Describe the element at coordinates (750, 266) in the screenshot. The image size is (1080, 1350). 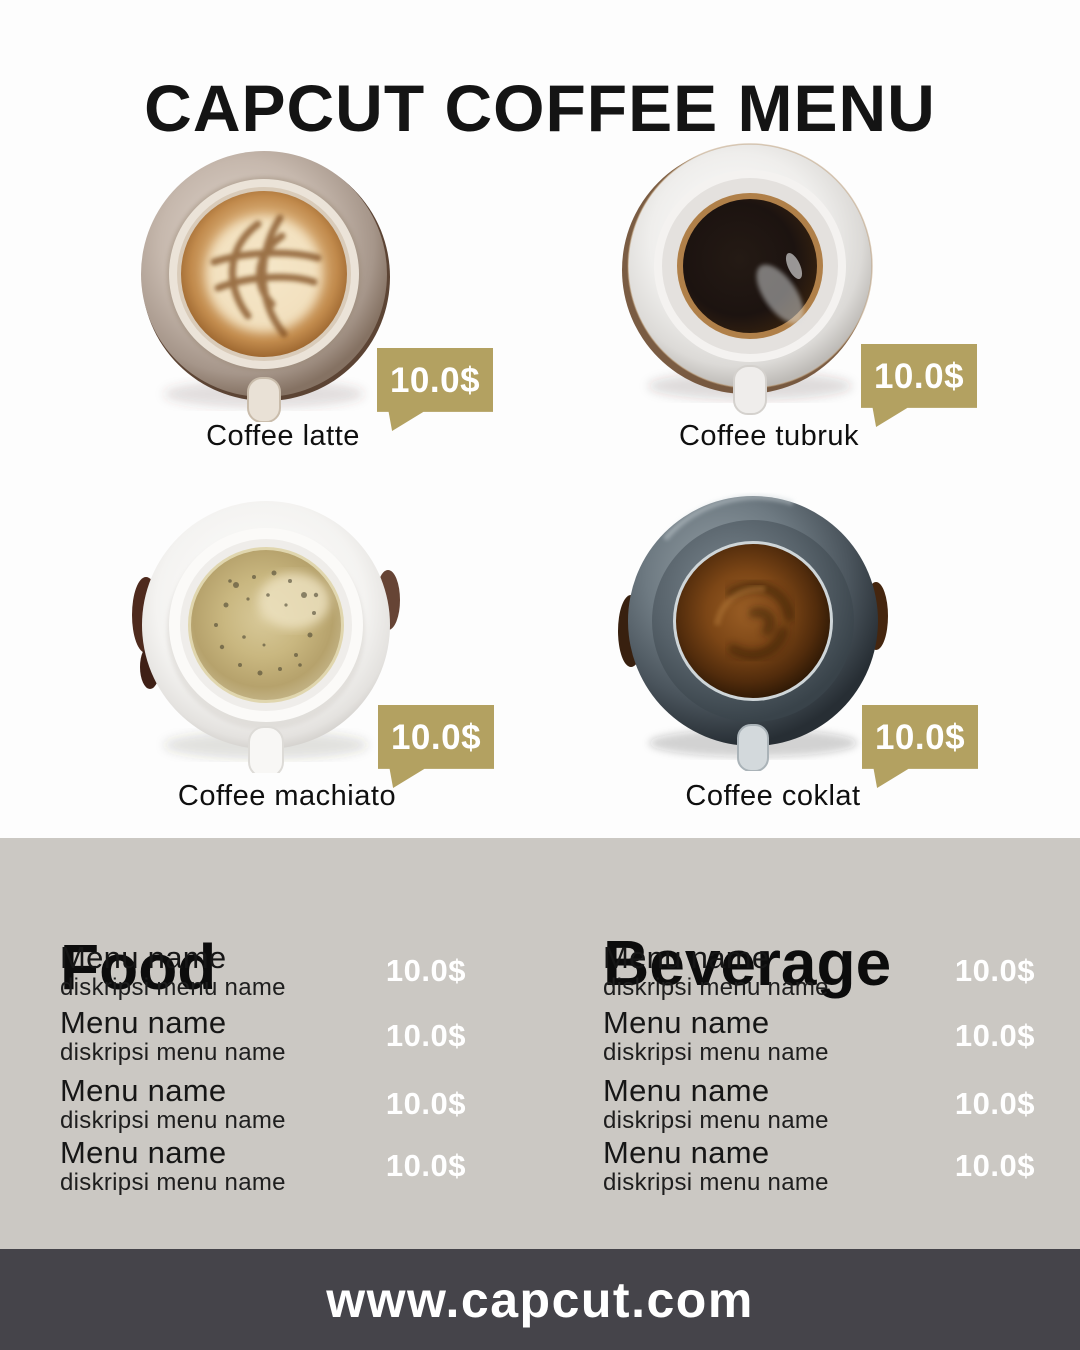
I see `coffee-tubruk-photo-icon` at that location.